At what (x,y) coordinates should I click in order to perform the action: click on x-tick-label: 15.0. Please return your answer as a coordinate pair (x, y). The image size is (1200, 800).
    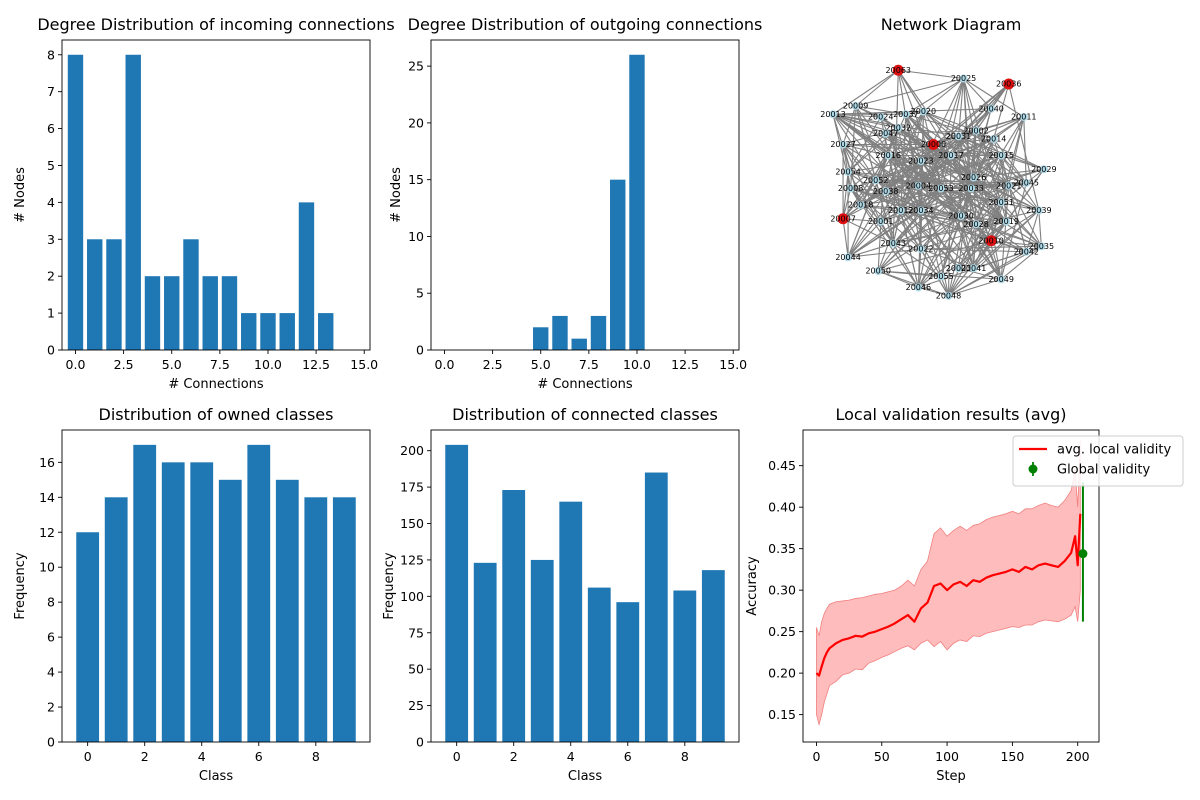
    Looking at the image, I should click on (364, 364).